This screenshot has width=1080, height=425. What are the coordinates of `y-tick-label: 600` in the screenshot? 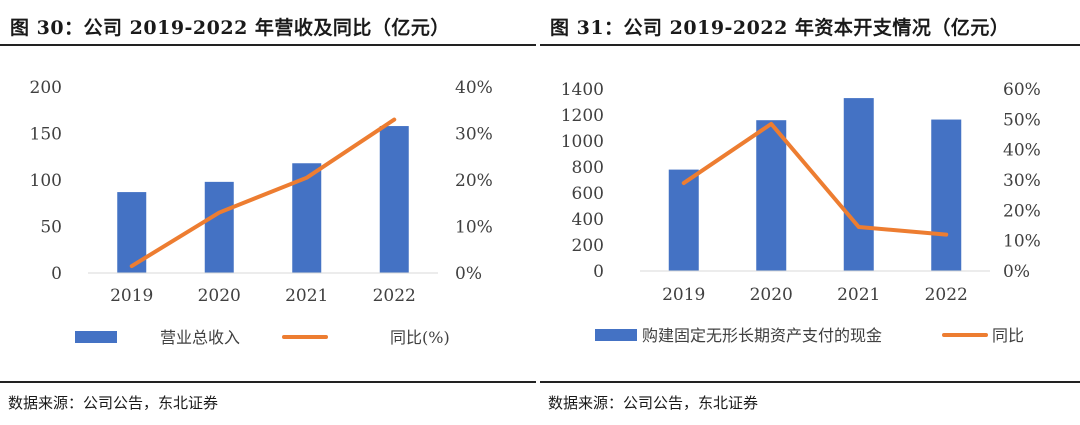 It's located at (588, 194).